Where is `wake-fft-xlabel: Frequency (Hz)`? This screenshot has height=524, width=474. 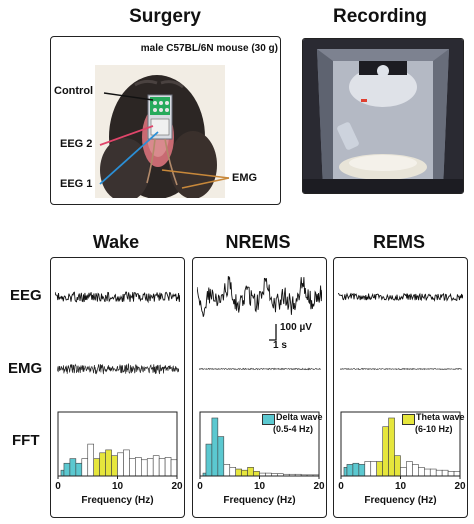 wake-fft-xlabel: Frequency (Hz) is located at coordinates (117, 500).